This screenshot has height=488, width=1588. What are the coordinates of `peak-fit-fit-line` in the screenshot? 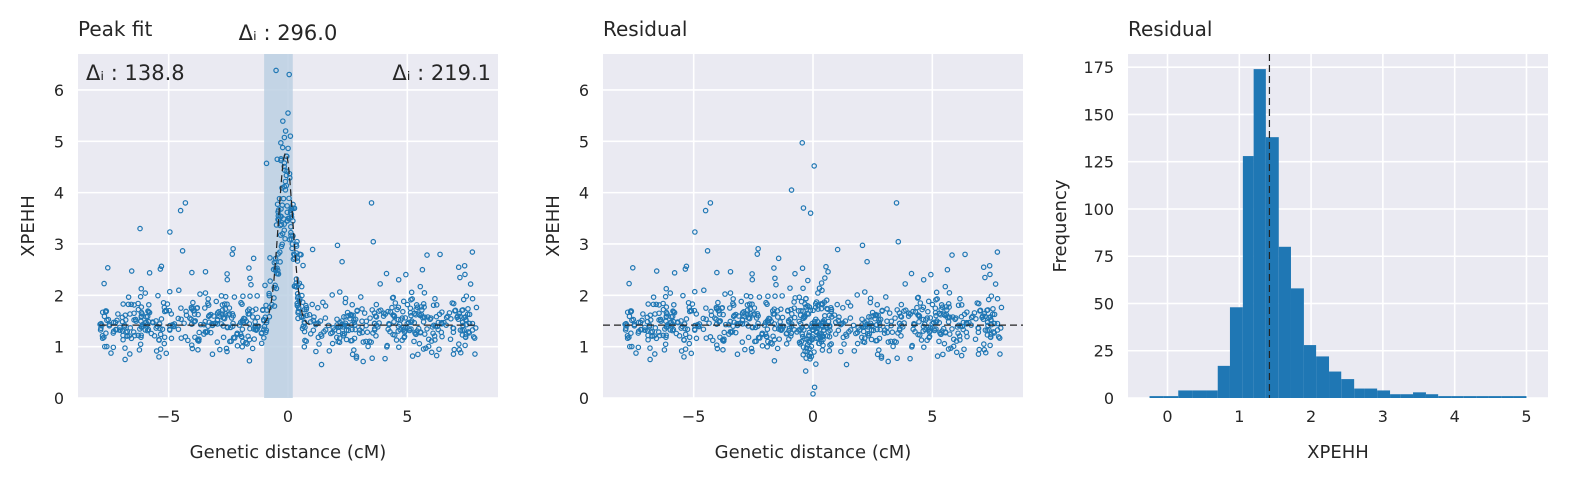 It's located at (288, 239).